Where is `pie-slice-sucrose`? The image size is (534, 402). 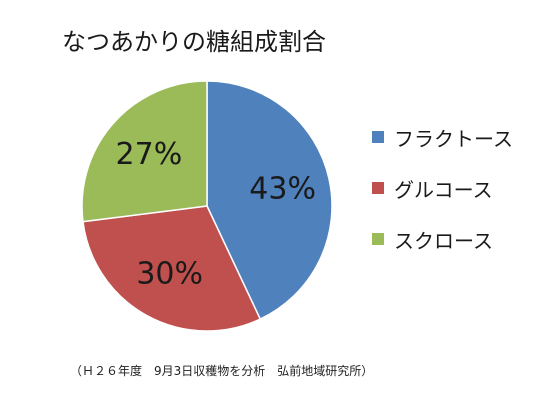 pie-slice-sucrose is located at coordinates (144, 151).